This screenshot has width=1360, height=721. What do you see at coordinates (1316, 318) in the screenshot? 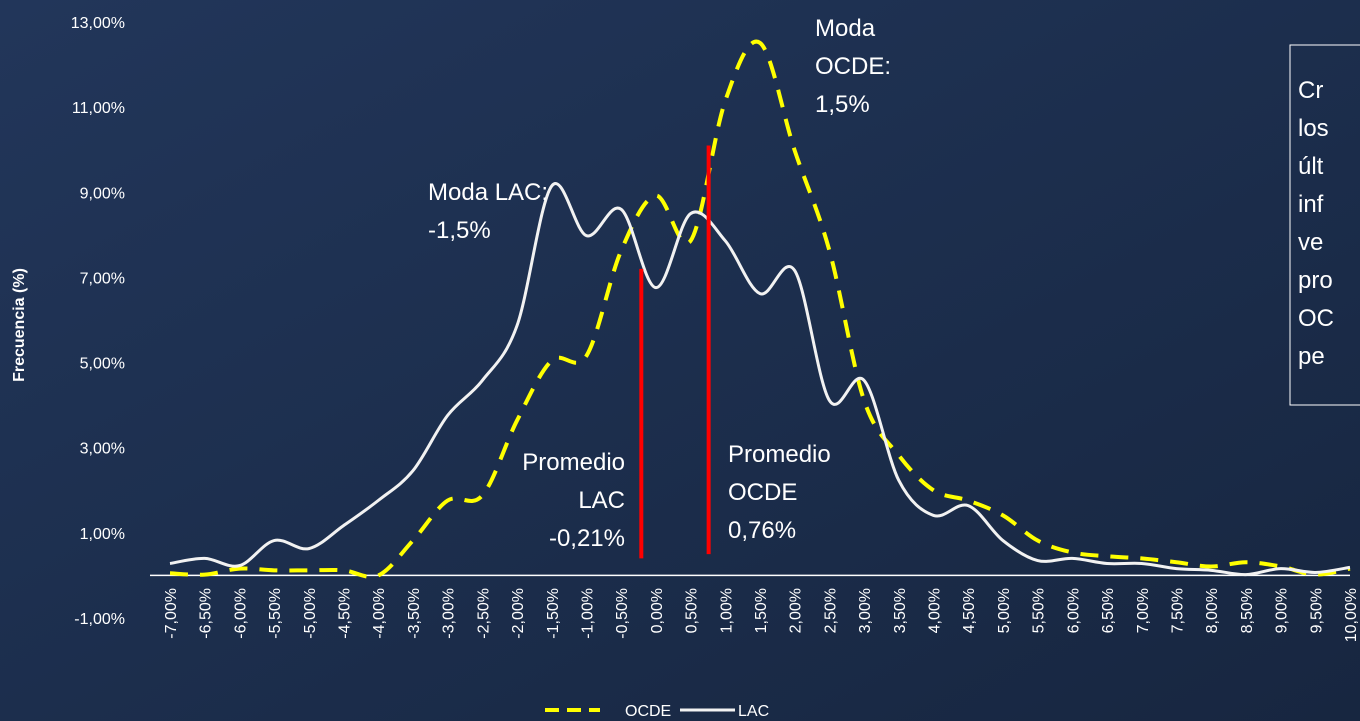
I see `side-box-text: OC` at bounding box center [1316, 318].